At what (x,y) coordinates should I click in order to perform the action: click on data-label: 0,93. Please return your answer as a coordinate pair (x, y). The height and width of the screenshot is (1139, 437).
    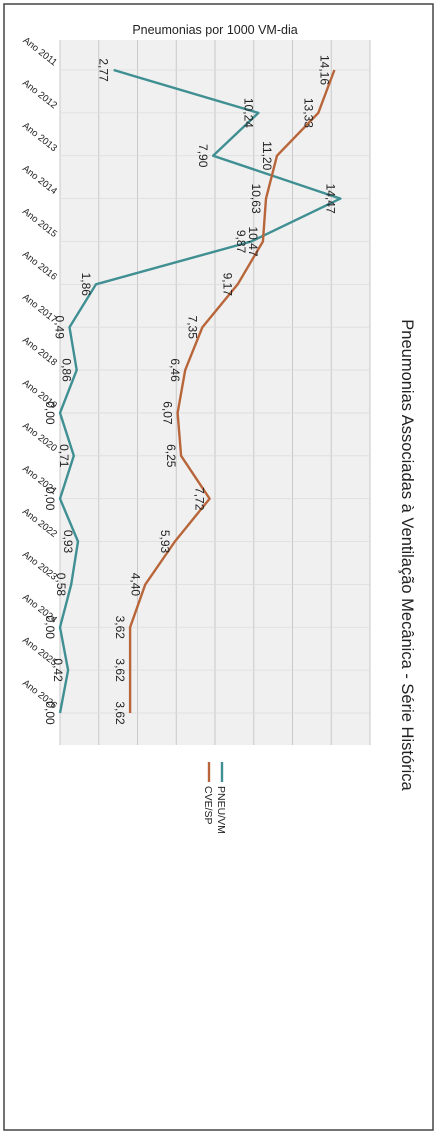
    Looking at the image, I should click on (68, 542).